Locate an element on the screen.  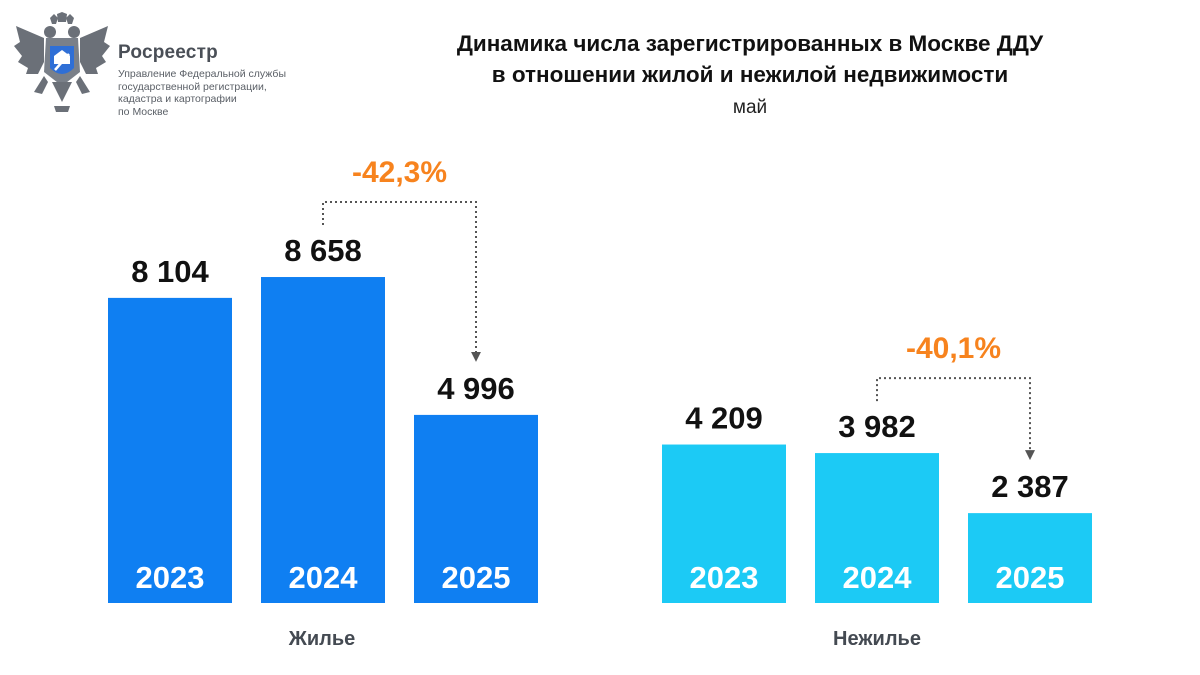
org-desc-line: кадастра и картографии is located at coordinates (177, 99).